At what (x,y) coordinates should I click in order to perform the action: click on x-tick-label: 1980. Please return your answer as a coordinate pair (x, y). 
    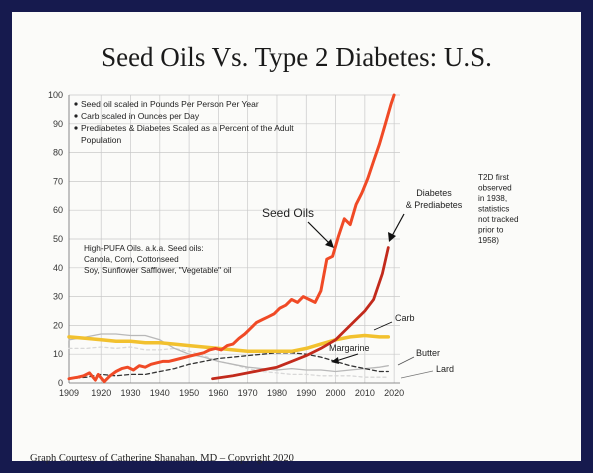
    Looking at the image, I should click on (277, 393).